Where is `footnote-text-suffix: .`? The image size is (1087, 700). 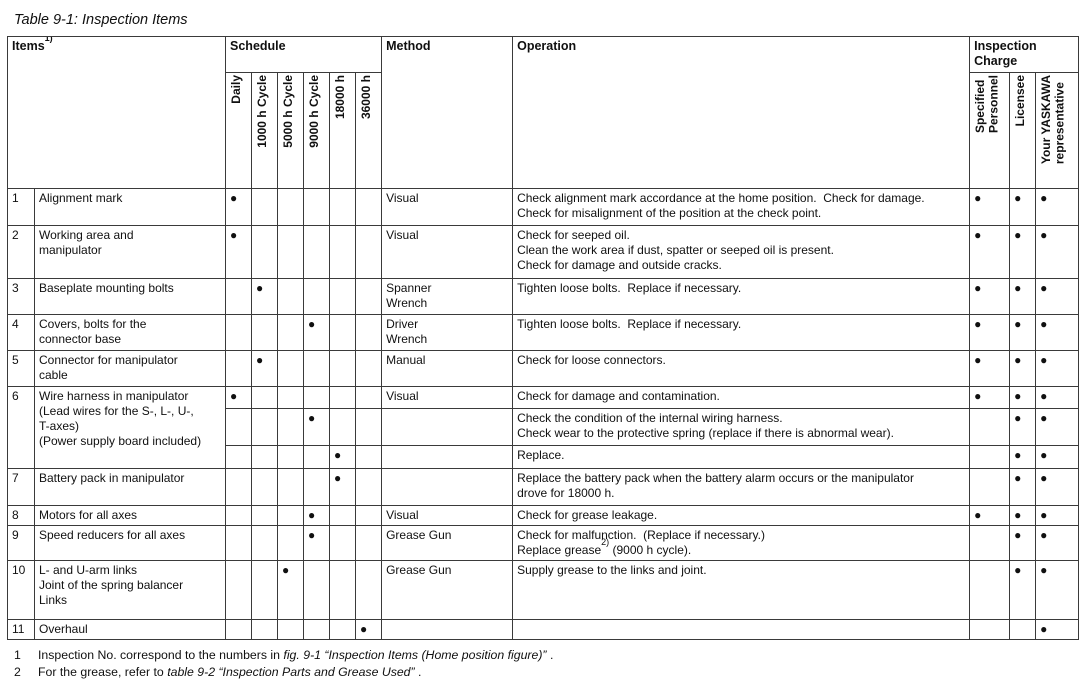 footnote-text-suffix: . is located at coordinates (418, 672).